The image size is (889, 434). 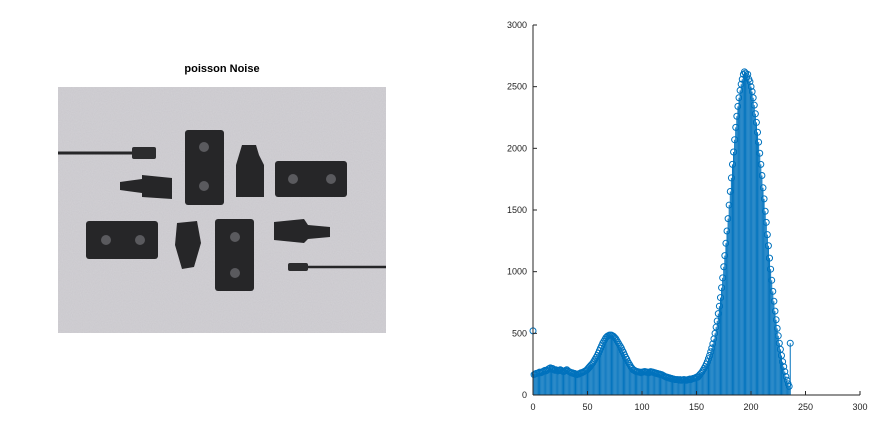 What do you see at coordinates (524, 395) in the screenshot?
I see `y-tick-label: 0` at bounding box center [524, 395].